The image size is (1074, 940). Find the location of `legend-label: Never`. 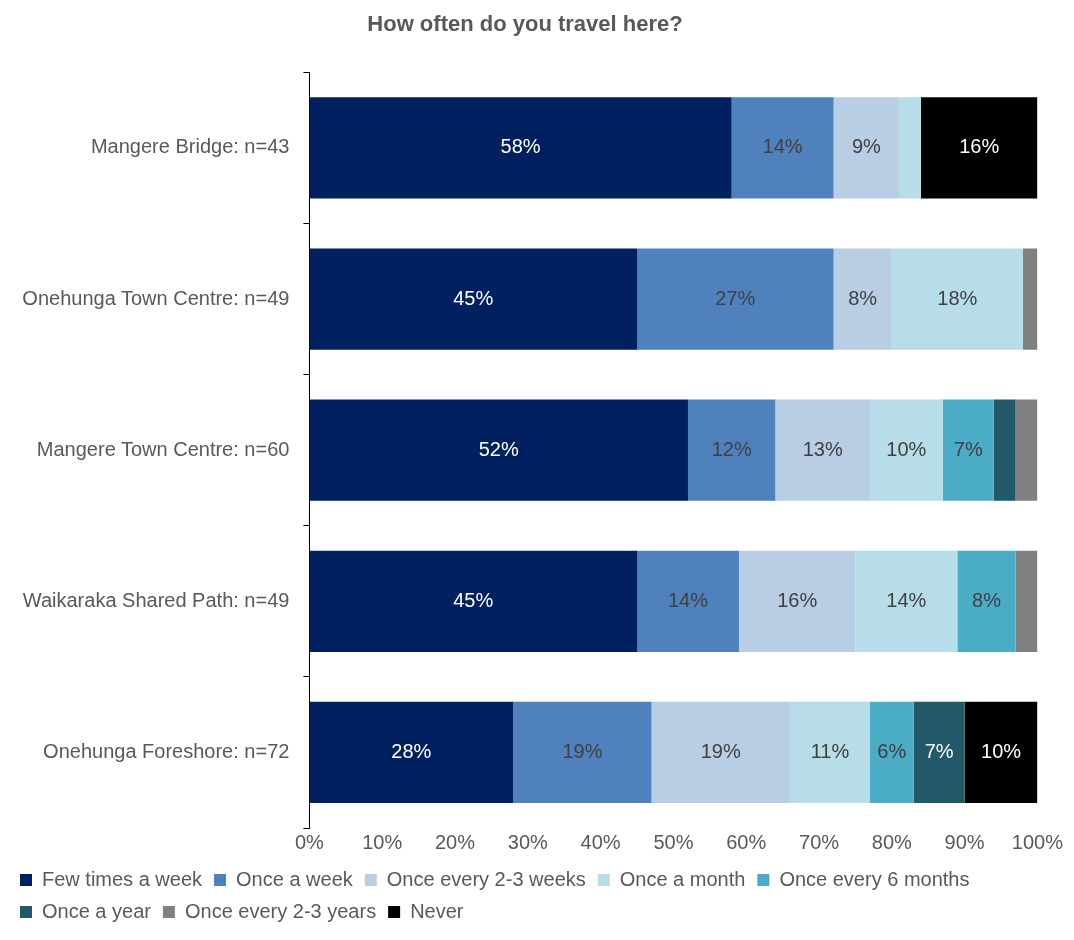

legend-label: Never is located at coordinates (437, 910).